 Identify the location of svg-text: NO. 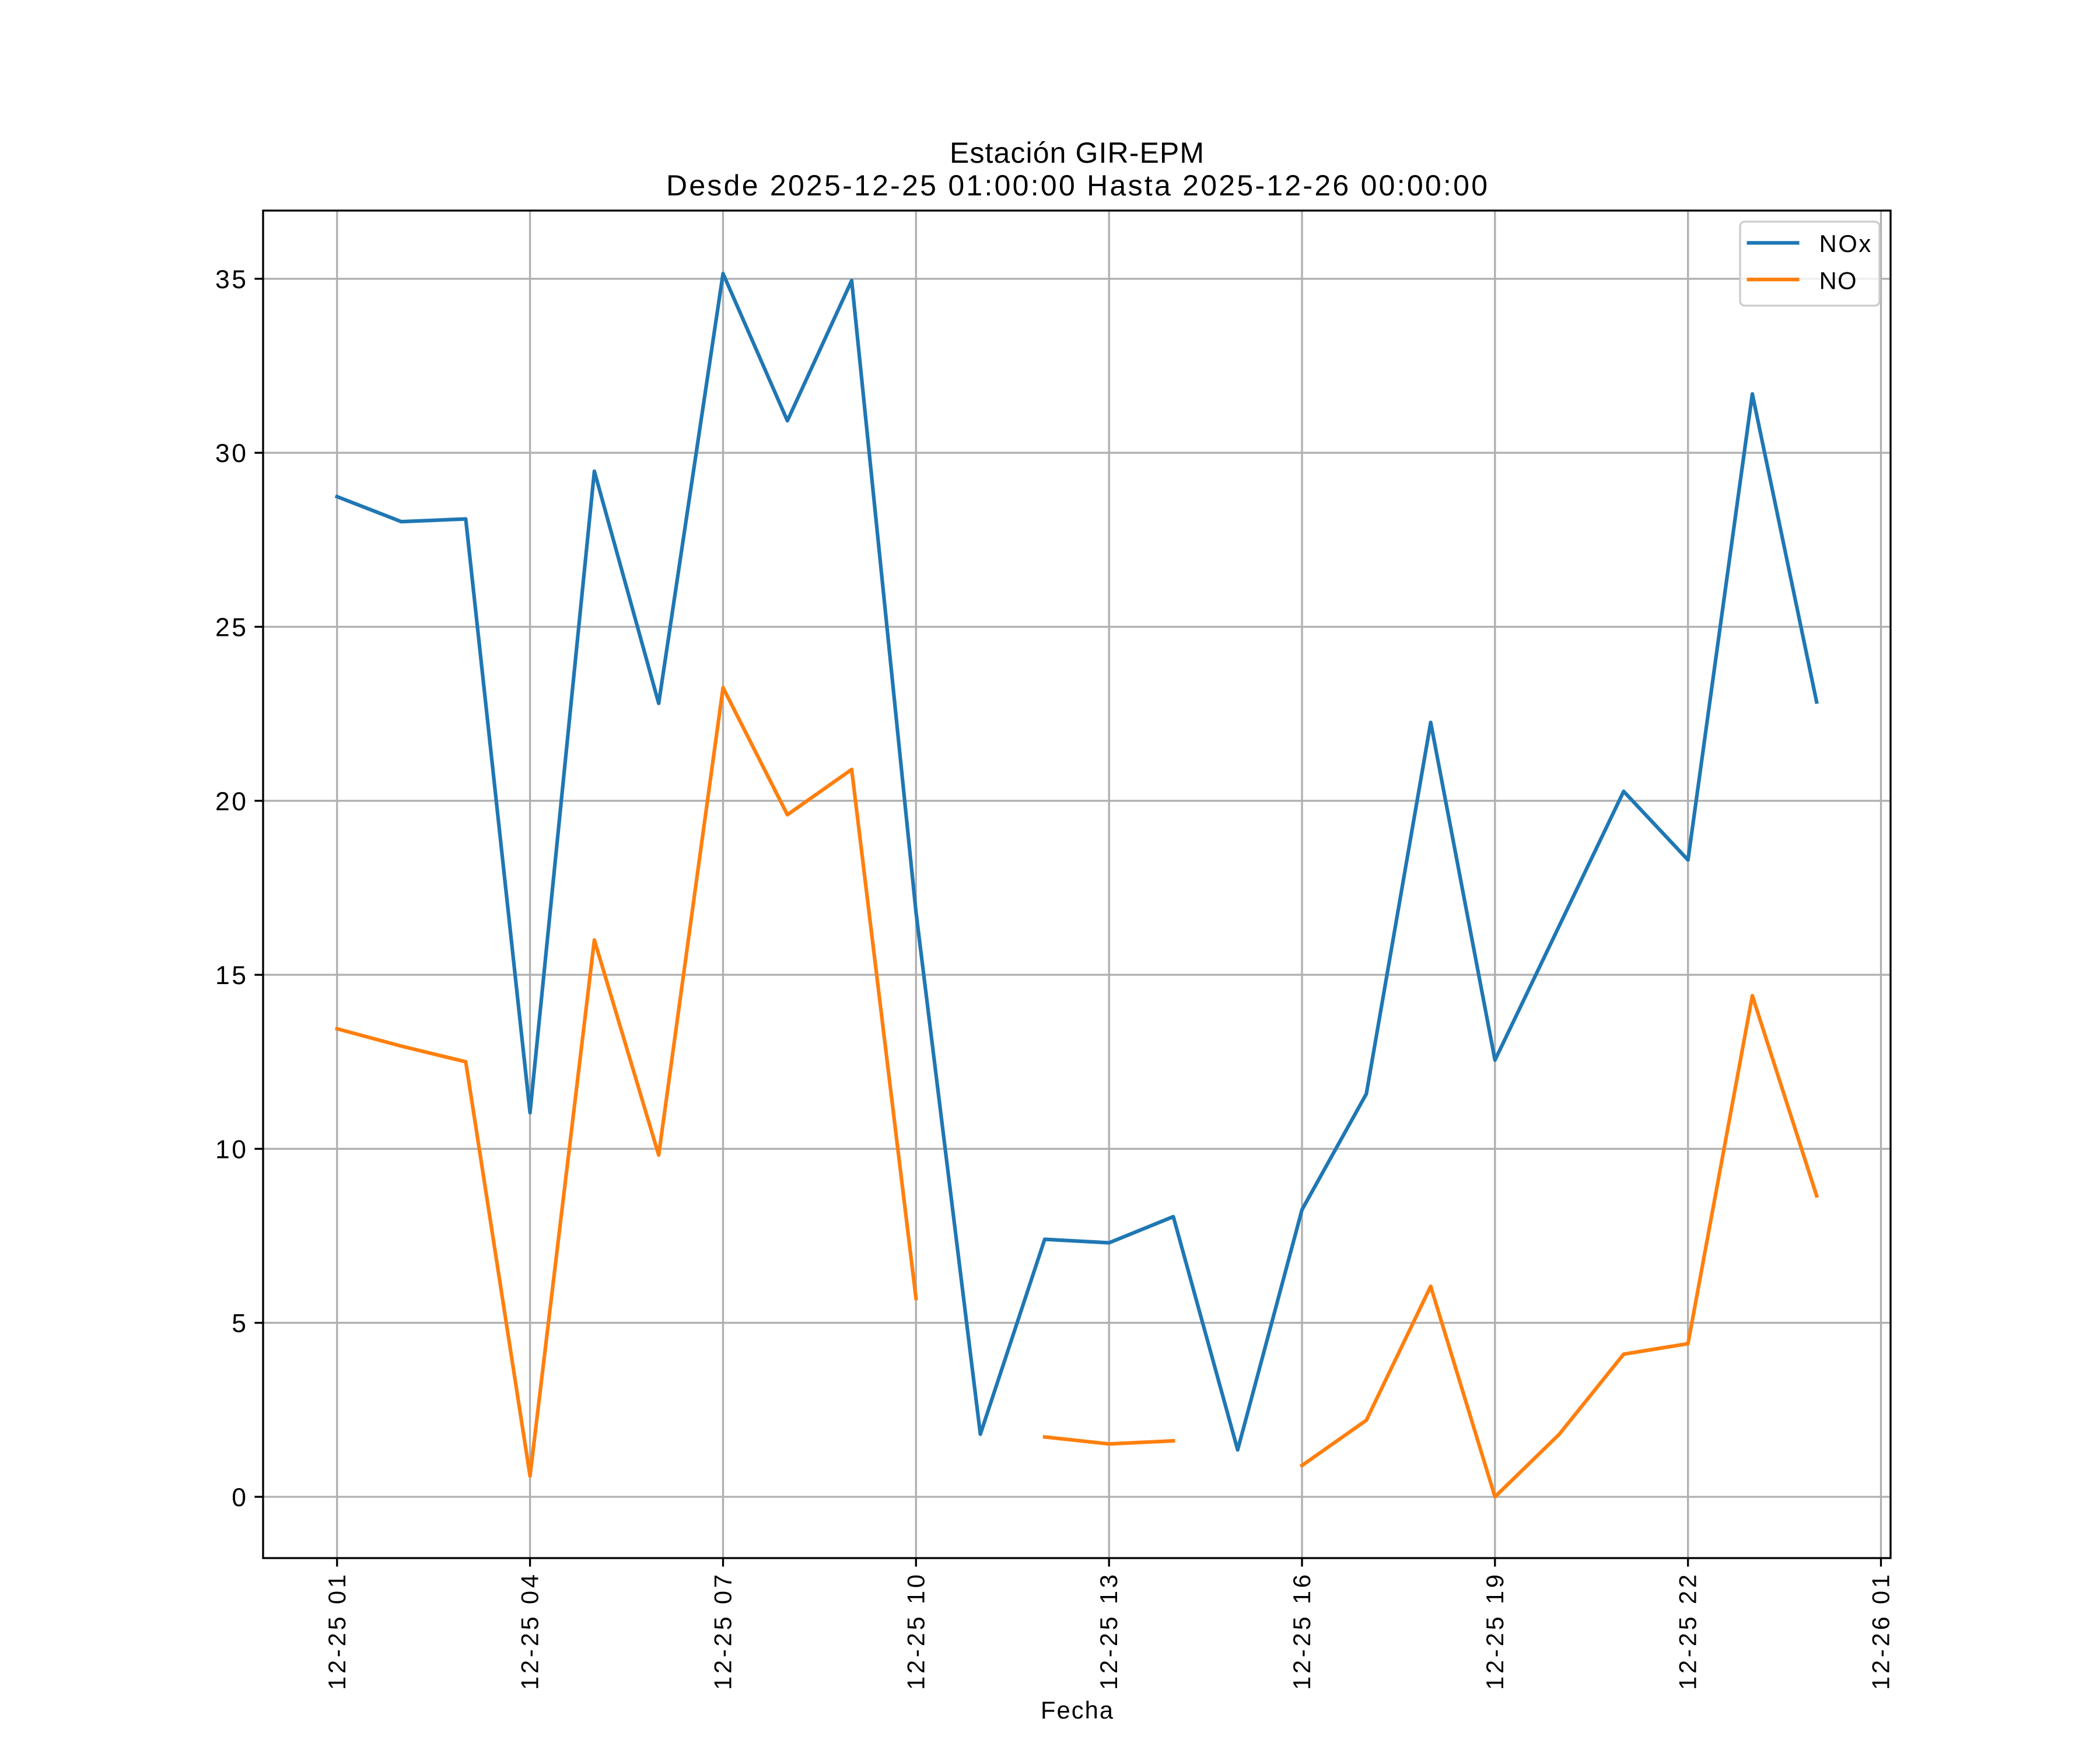
(1838, 280).